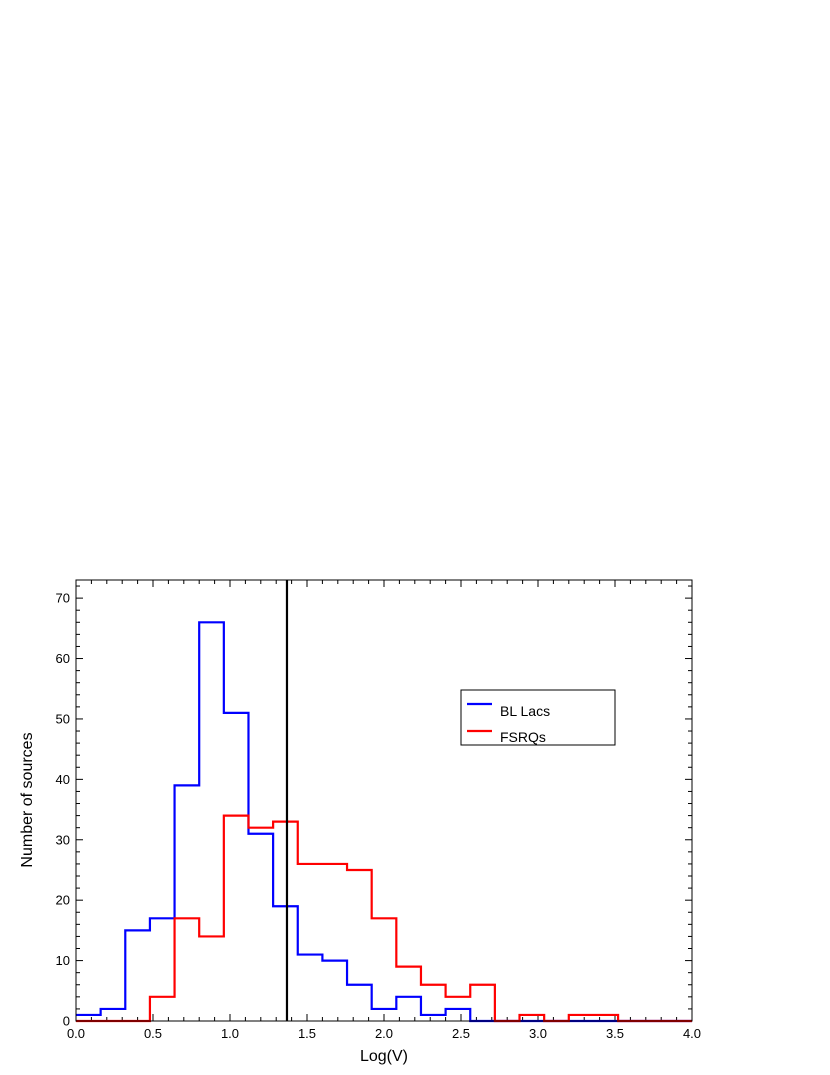  Describe the element at coordinates (63, 718) in the screenshot. I see `y-tick-label: 50` at that location.